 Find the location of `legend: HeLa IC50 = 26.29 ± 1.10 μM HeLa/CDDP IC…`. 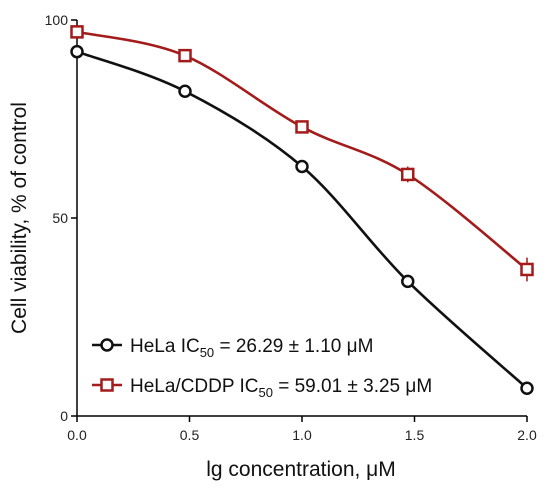

legend: HeLa IC50 = 26.29 ± 1.10 μM HeLa/CDDP IC… is located at coordinates (262, 368).